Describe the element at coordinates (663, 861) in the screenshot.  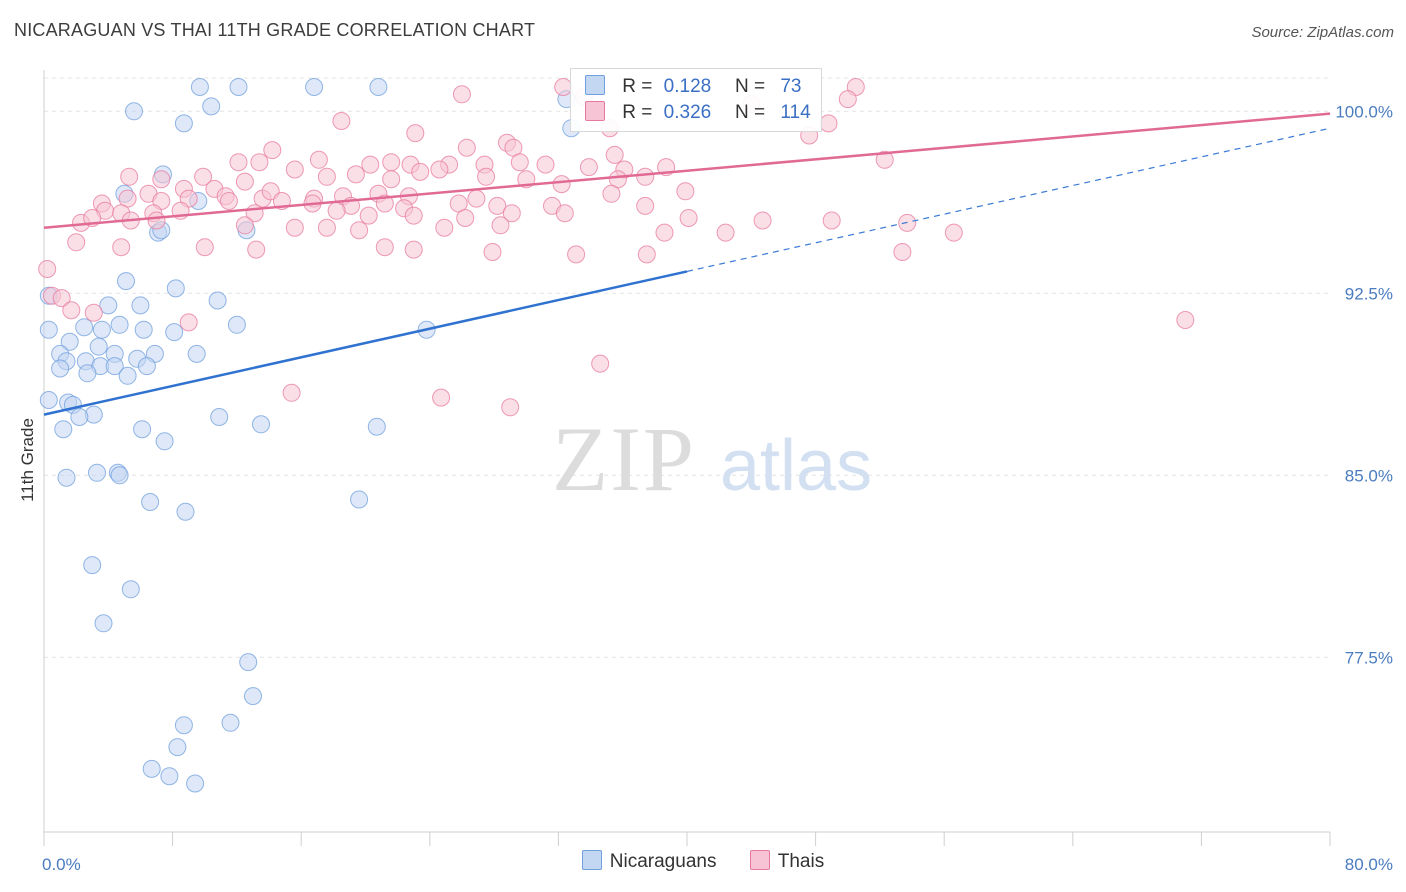
I see `legend-label-nicaraguans: Nicaraguans` at that location.